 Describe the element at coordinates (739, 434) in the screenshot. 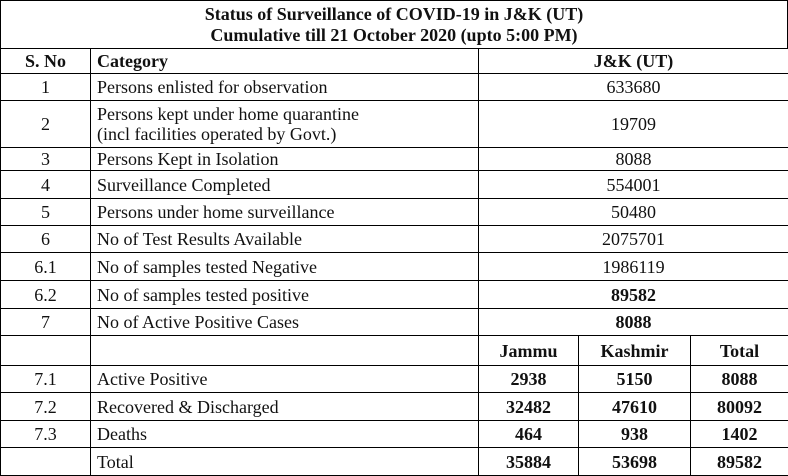

I see `value-cell: 1402` at that location.